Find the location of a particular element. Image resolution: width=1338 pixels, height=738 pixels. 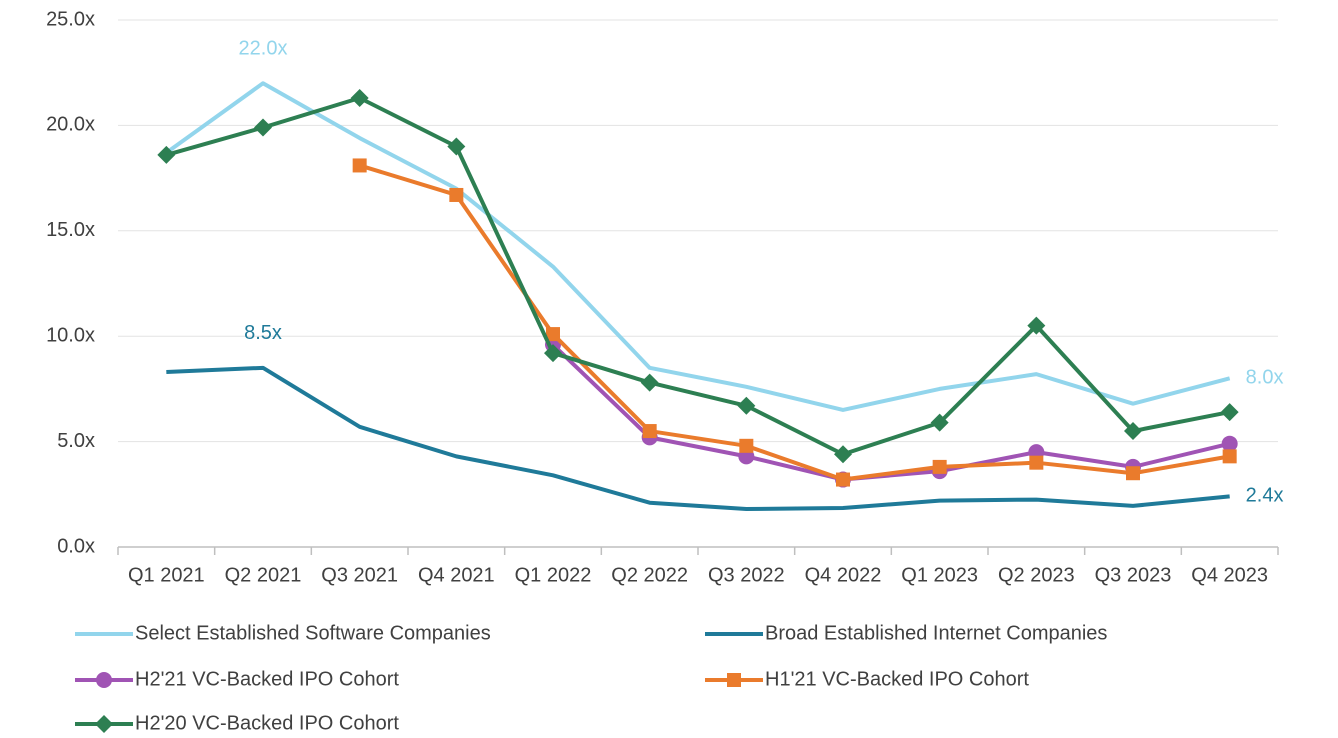

x-tick-label: Q3 2022 is located at coordinates (746, 575).